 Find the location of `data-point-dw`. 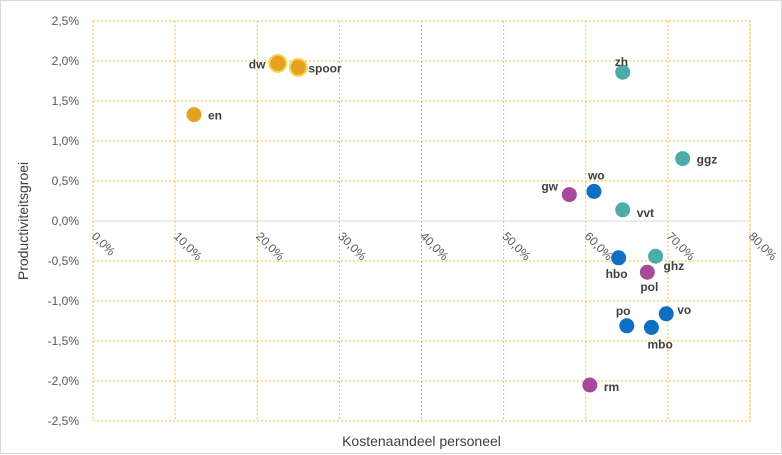

data-point-dw is located at coordinates (278, 63).